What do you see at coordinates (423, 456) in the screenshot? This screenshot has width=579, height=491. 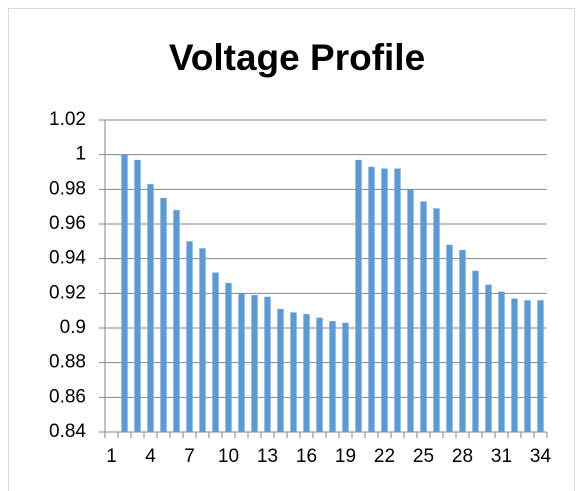 I see `x-tick-label: 25` at bounding box center [423, 456].